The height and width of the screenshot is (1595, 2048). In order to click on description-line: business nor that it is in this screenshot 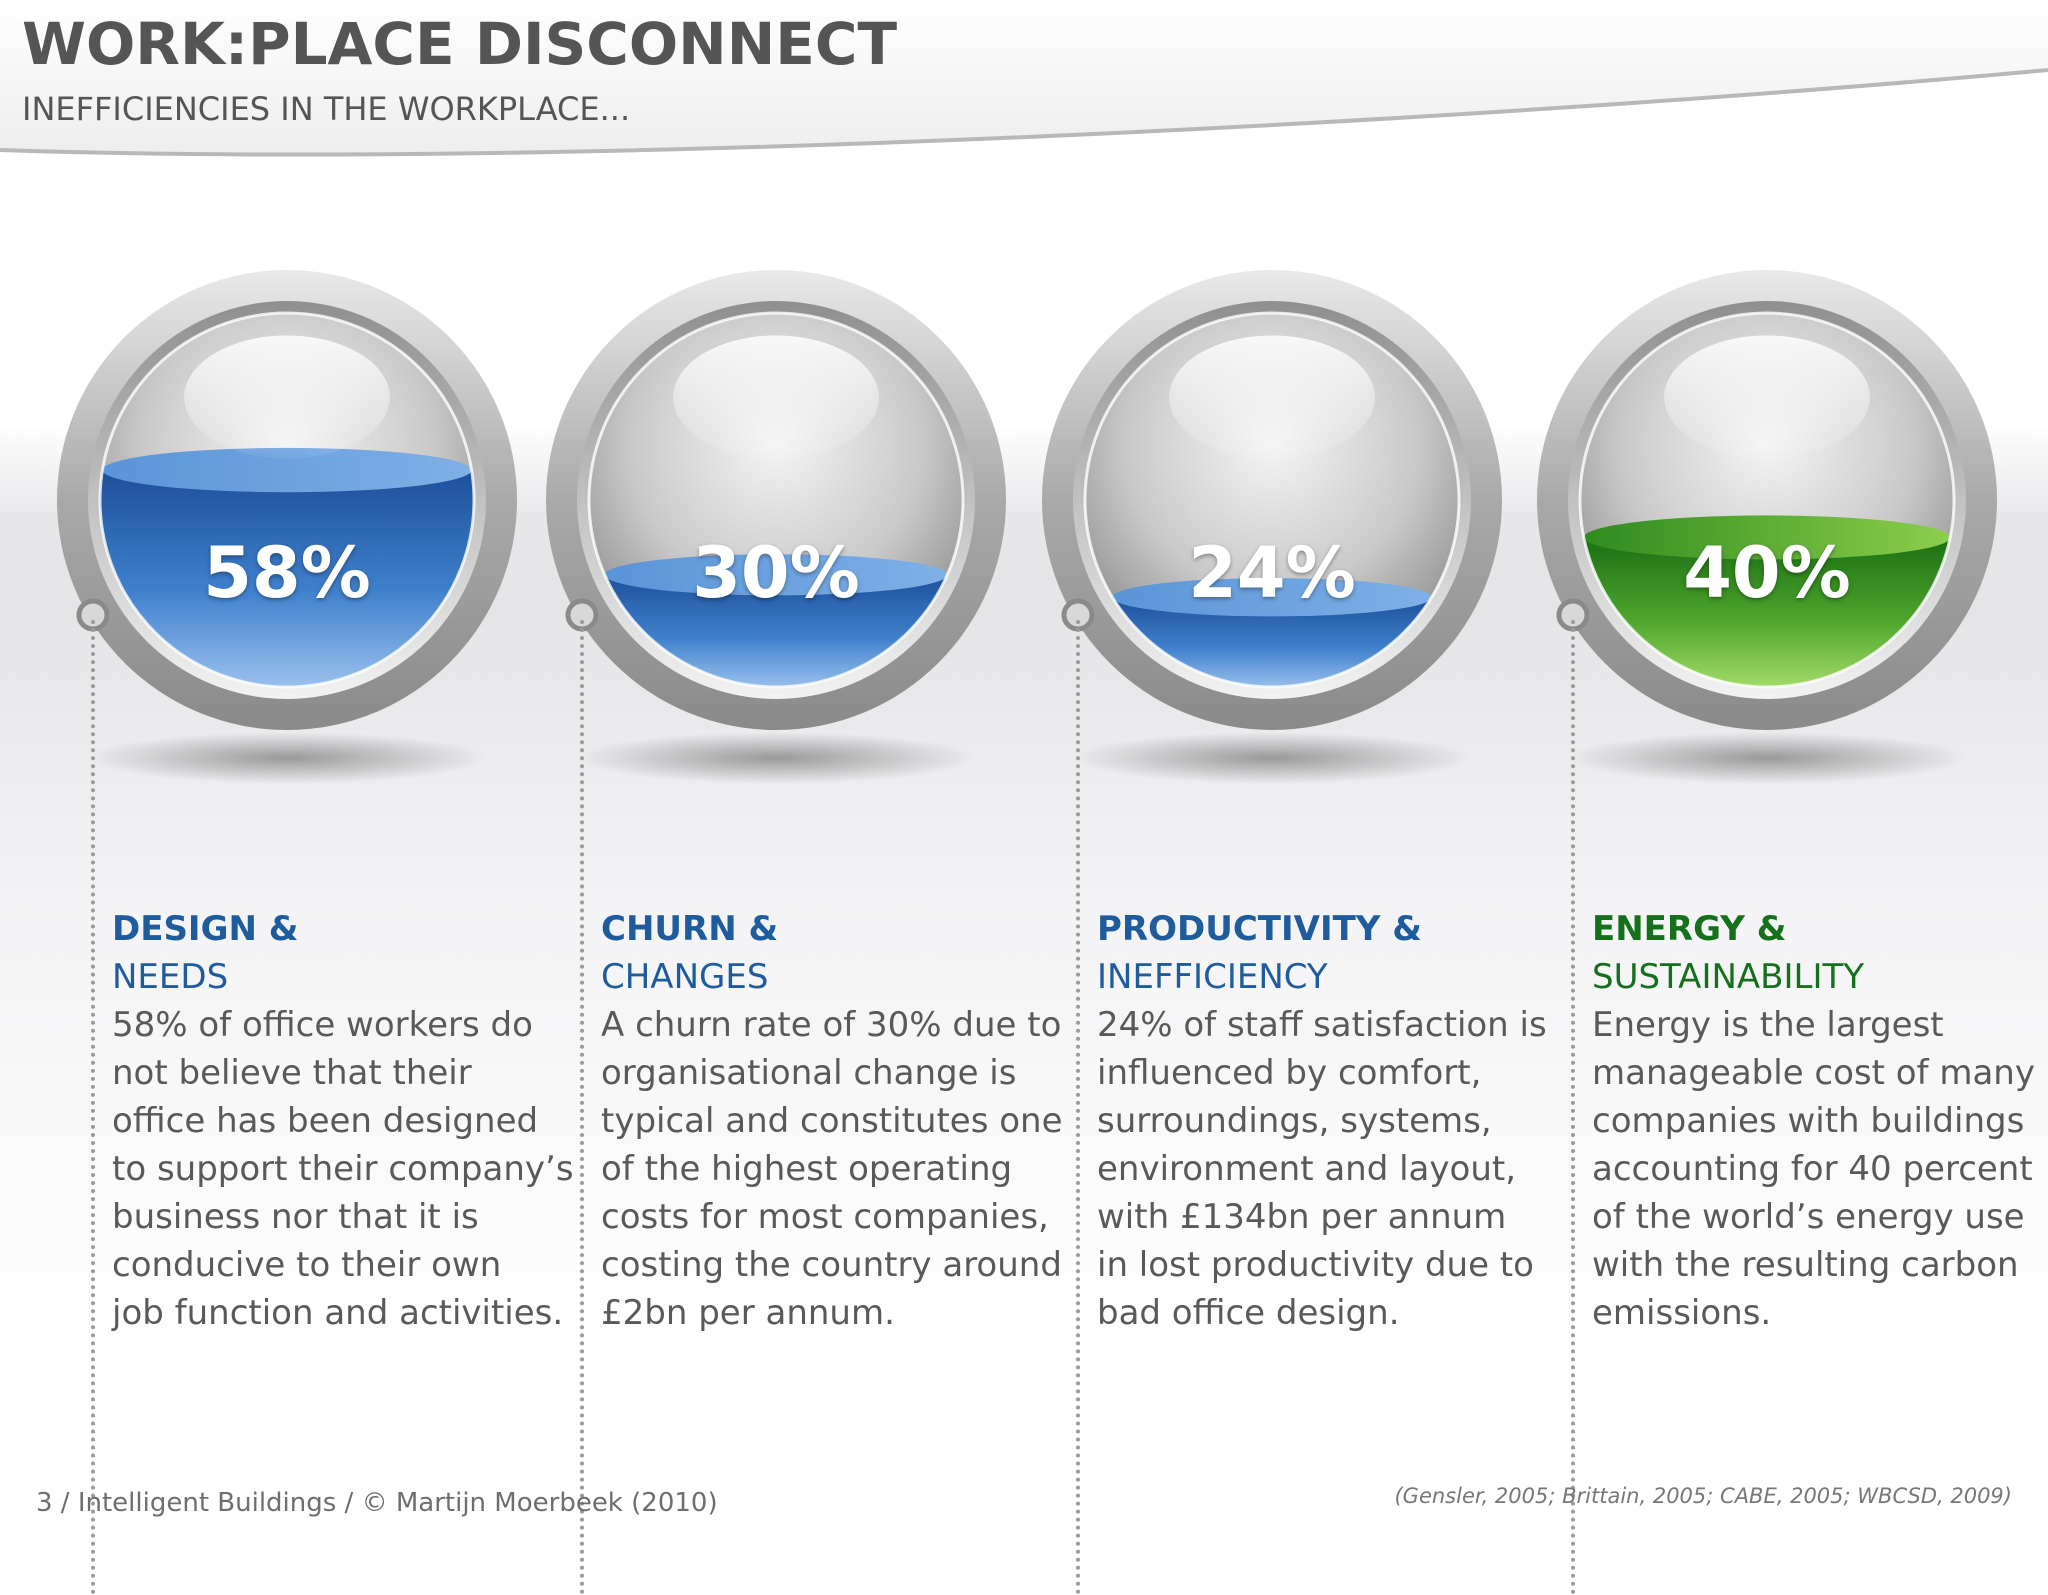, I will do `click(295, 1217)`.